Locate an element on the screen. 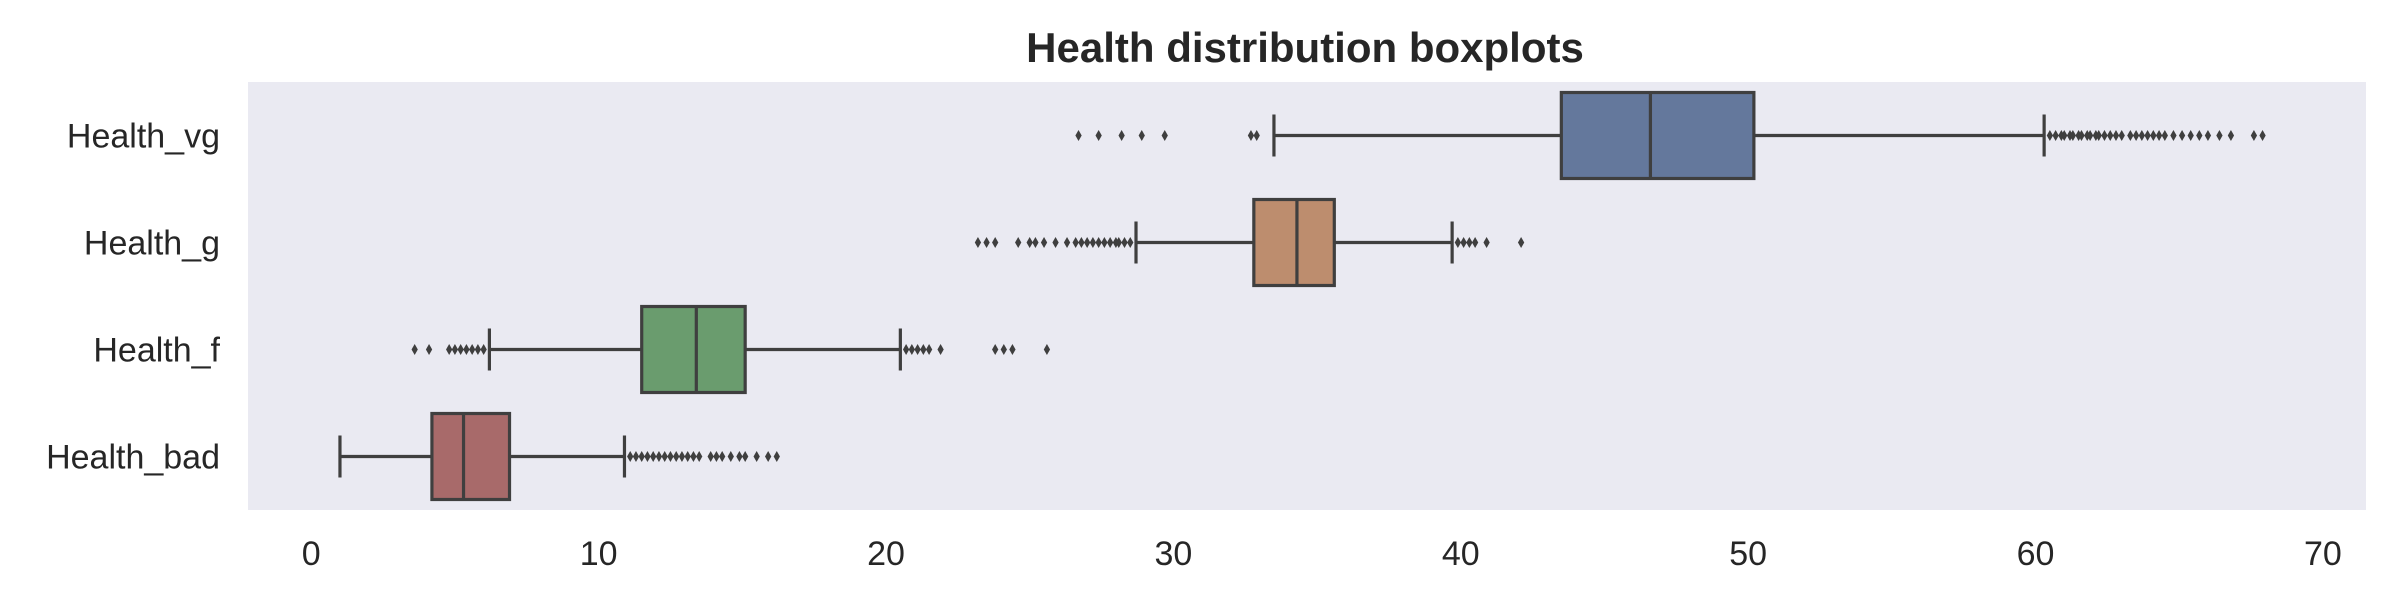 This screenshot has height=600, width=2400. box-group-health-vg is located at coordinates (1670, 135).